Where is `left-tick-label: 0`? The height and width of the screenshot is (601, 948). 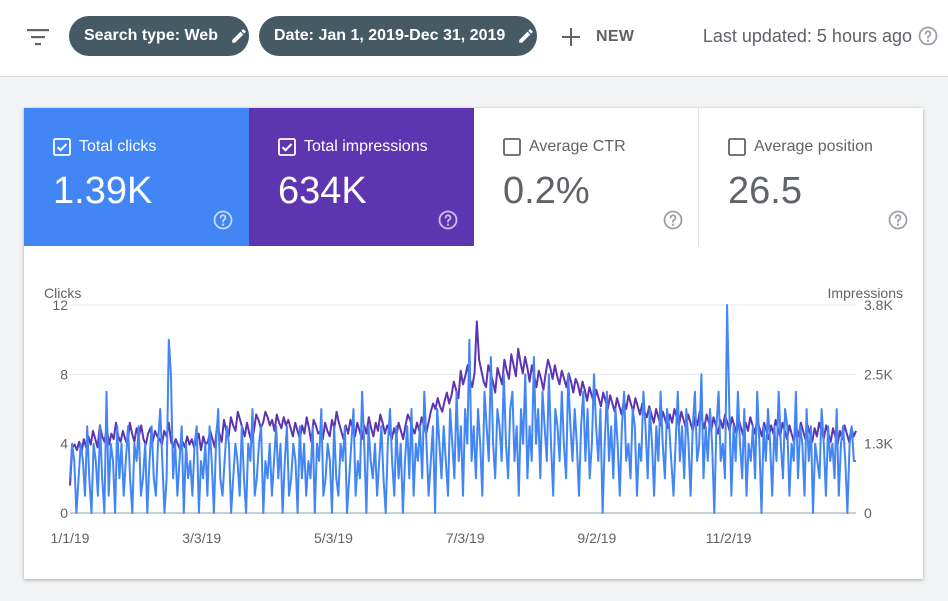
left-tick-label: 0 is located at coordinates (64, 513).